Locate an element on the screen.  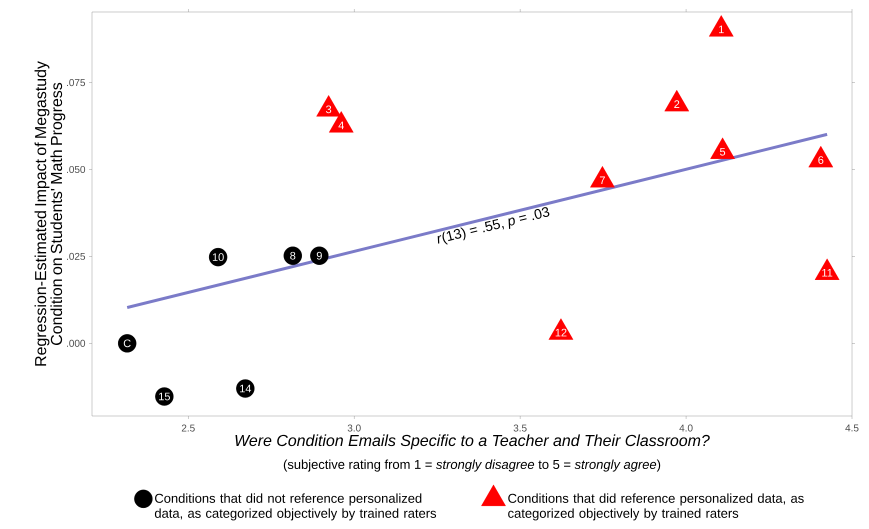
legend-label: Conditions that did reference personalized data, as categorized objectively by trained raters is located at coordinates (656, 506).